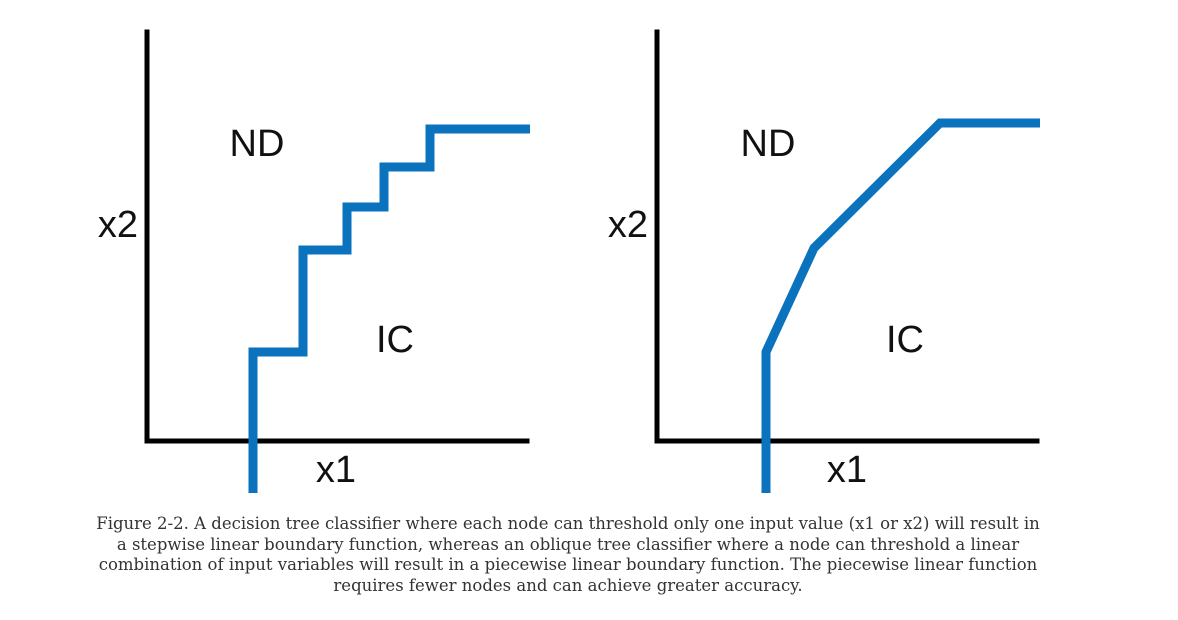 The height and width of the screenshot is (620, 1178). Describe the element at coordinates (257, 144) in the screenshot. I see `stepwise-region-nd-label: ND` at that location.